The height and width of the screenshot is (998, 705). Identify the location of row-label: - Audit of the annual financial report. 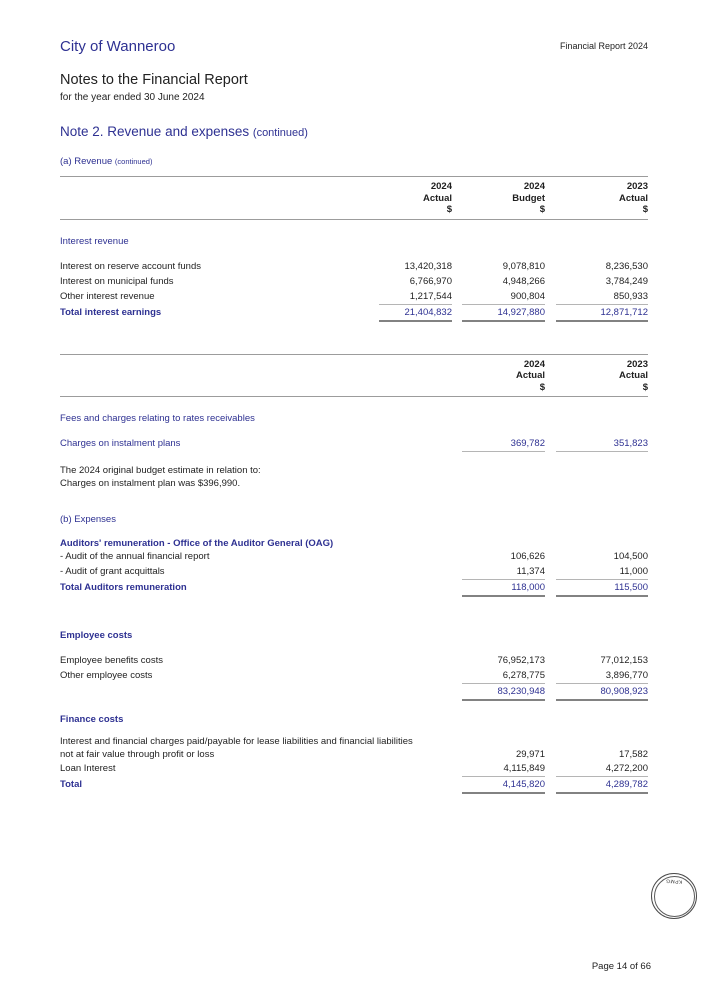
(135, 556).